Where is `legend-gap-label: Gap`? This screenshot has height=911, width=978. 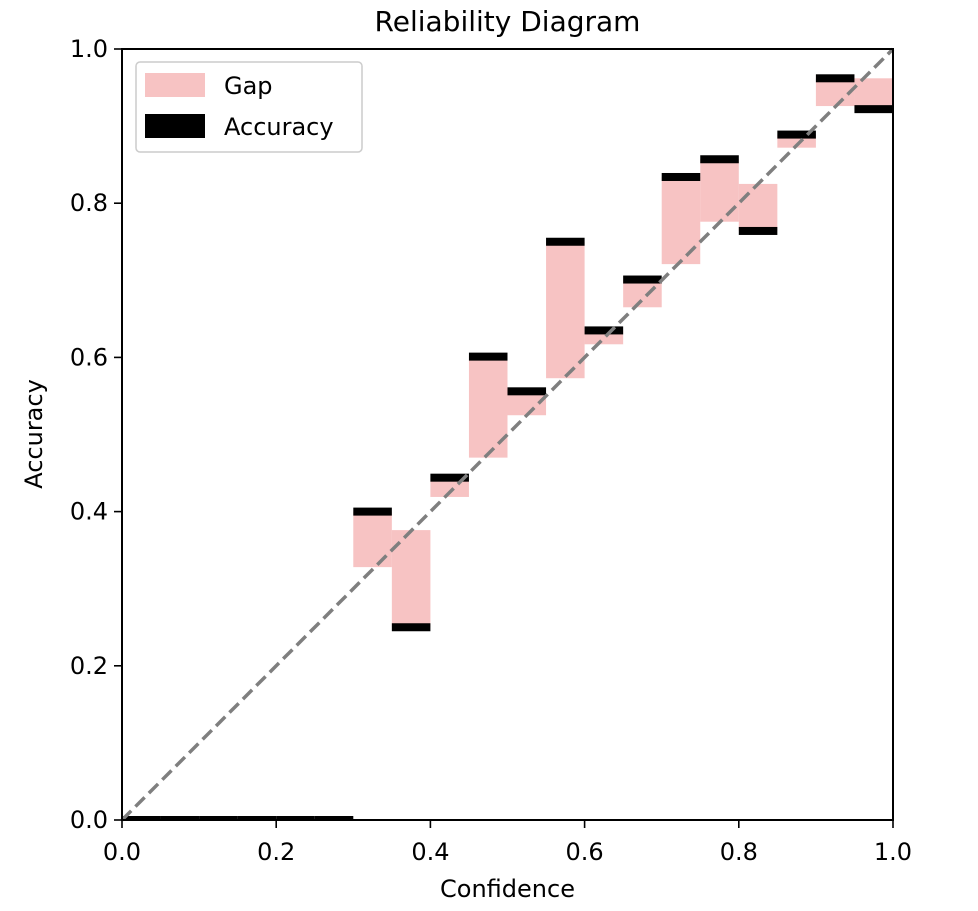 legend-gap-label: Gap is located at coordinates (248, 86).